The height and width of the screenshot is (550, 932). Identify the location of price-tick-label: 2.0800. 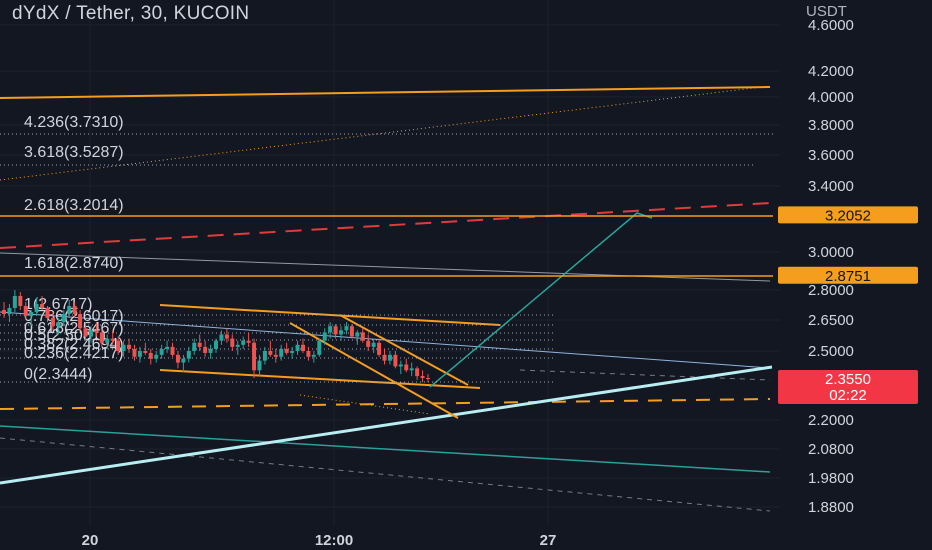
(831, 449).